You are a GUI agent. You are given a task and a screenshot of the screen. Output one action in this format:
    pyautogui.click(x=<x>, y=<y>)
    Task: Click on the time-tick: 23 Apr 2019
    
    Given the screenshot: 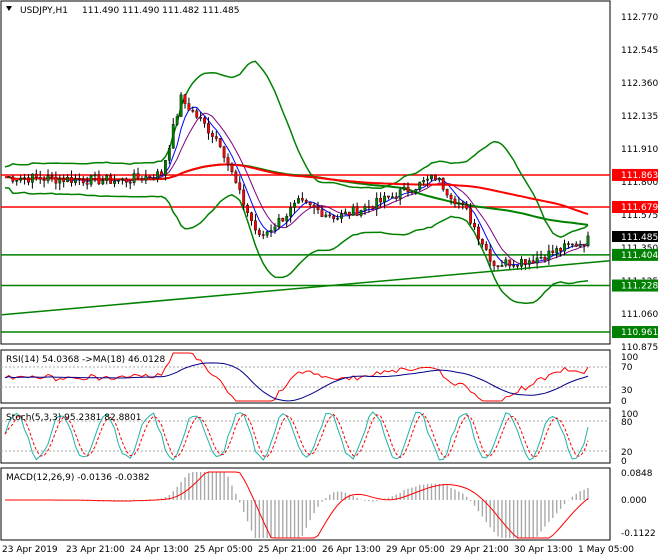 What is the action you would take?
    pyautogui.click(x=30, y=550)
    